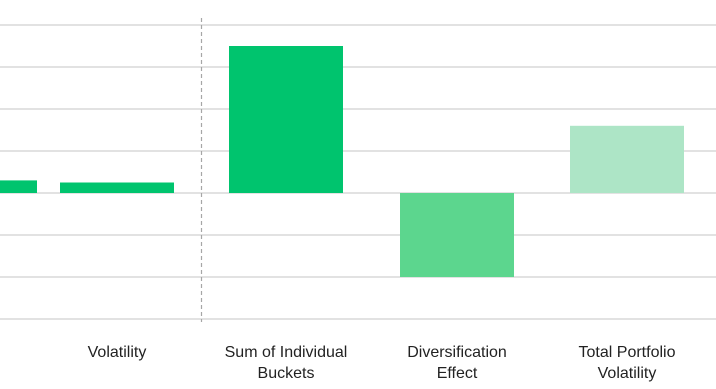  Describe the element at coordinates (457, 352) in the screenshot. I see `category-label-line: Diversification` at that location.